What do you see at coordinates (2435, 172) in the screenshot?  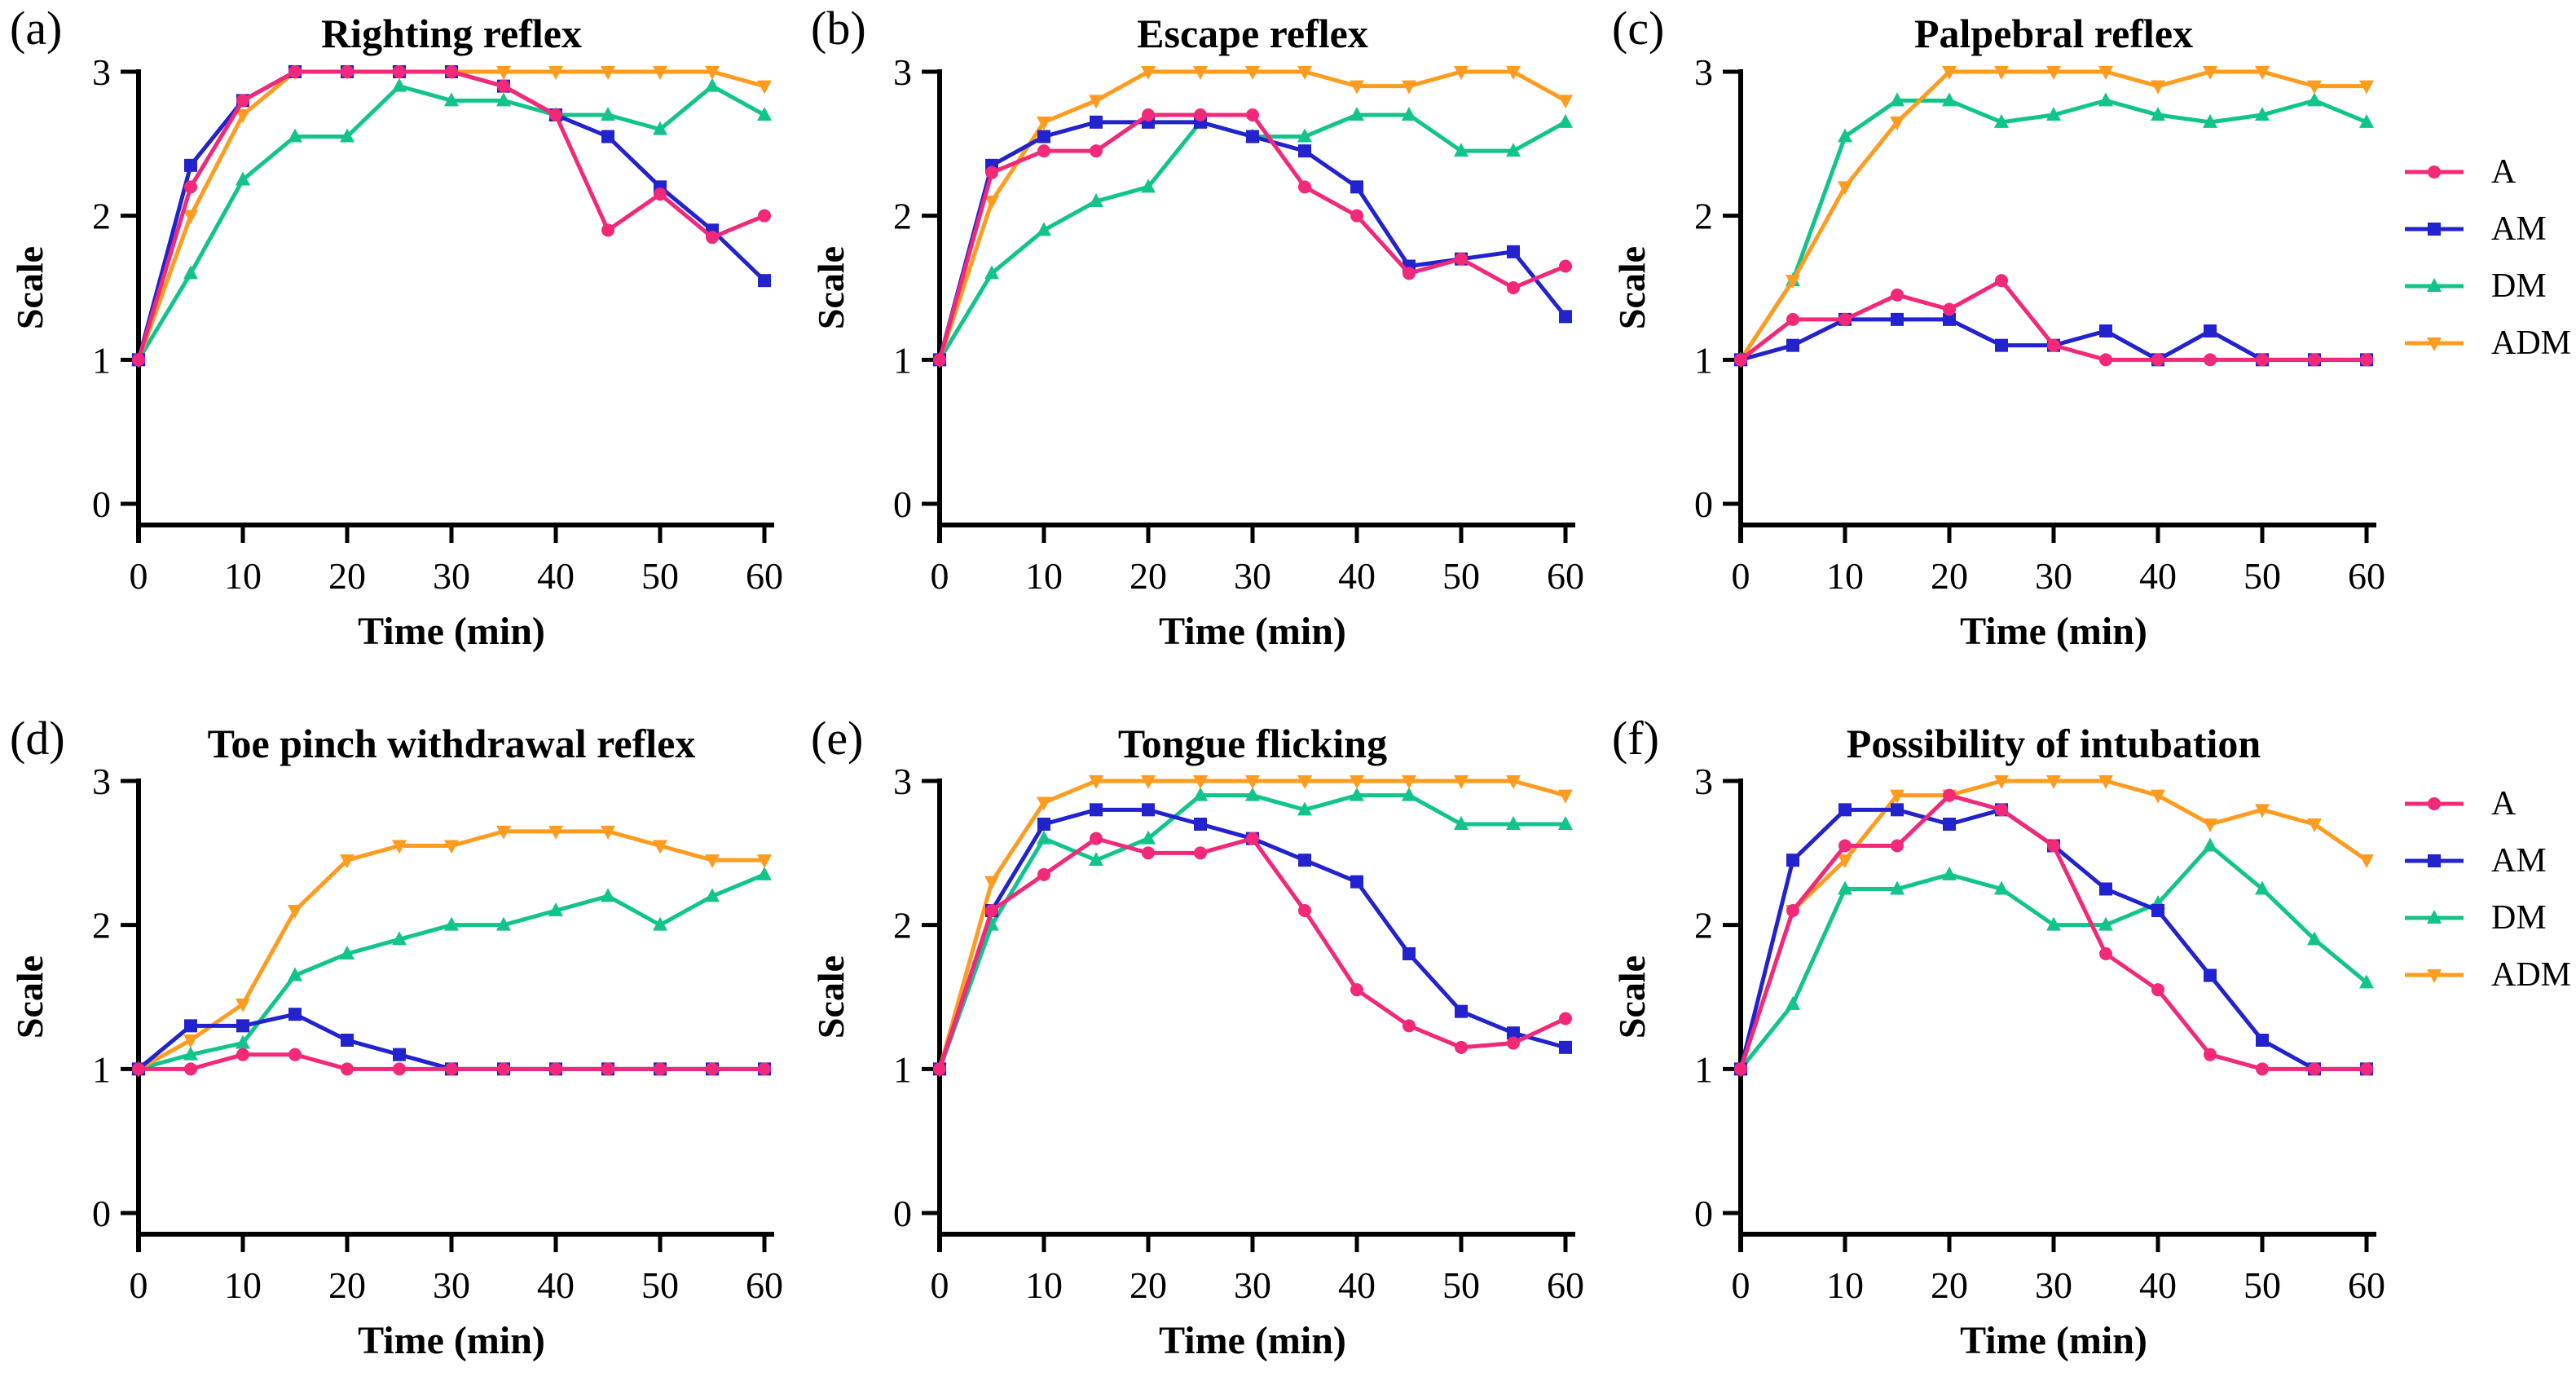 I see `legend-key-circle` at bounding box center [2435, 172].